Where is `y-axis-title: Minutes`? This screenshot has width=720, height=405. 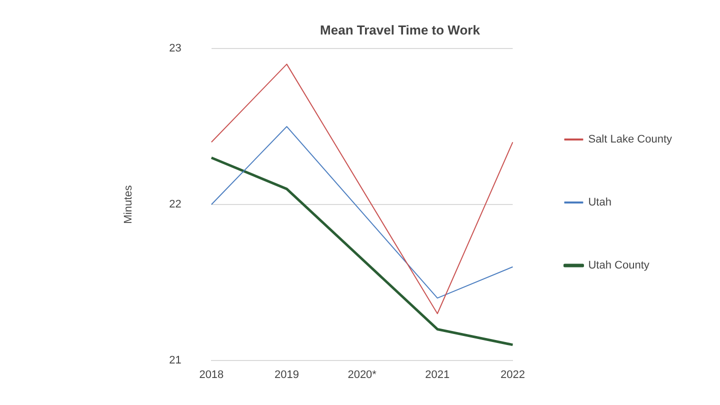
y-axis-title: Minutes is located at coordinates (128, 204).